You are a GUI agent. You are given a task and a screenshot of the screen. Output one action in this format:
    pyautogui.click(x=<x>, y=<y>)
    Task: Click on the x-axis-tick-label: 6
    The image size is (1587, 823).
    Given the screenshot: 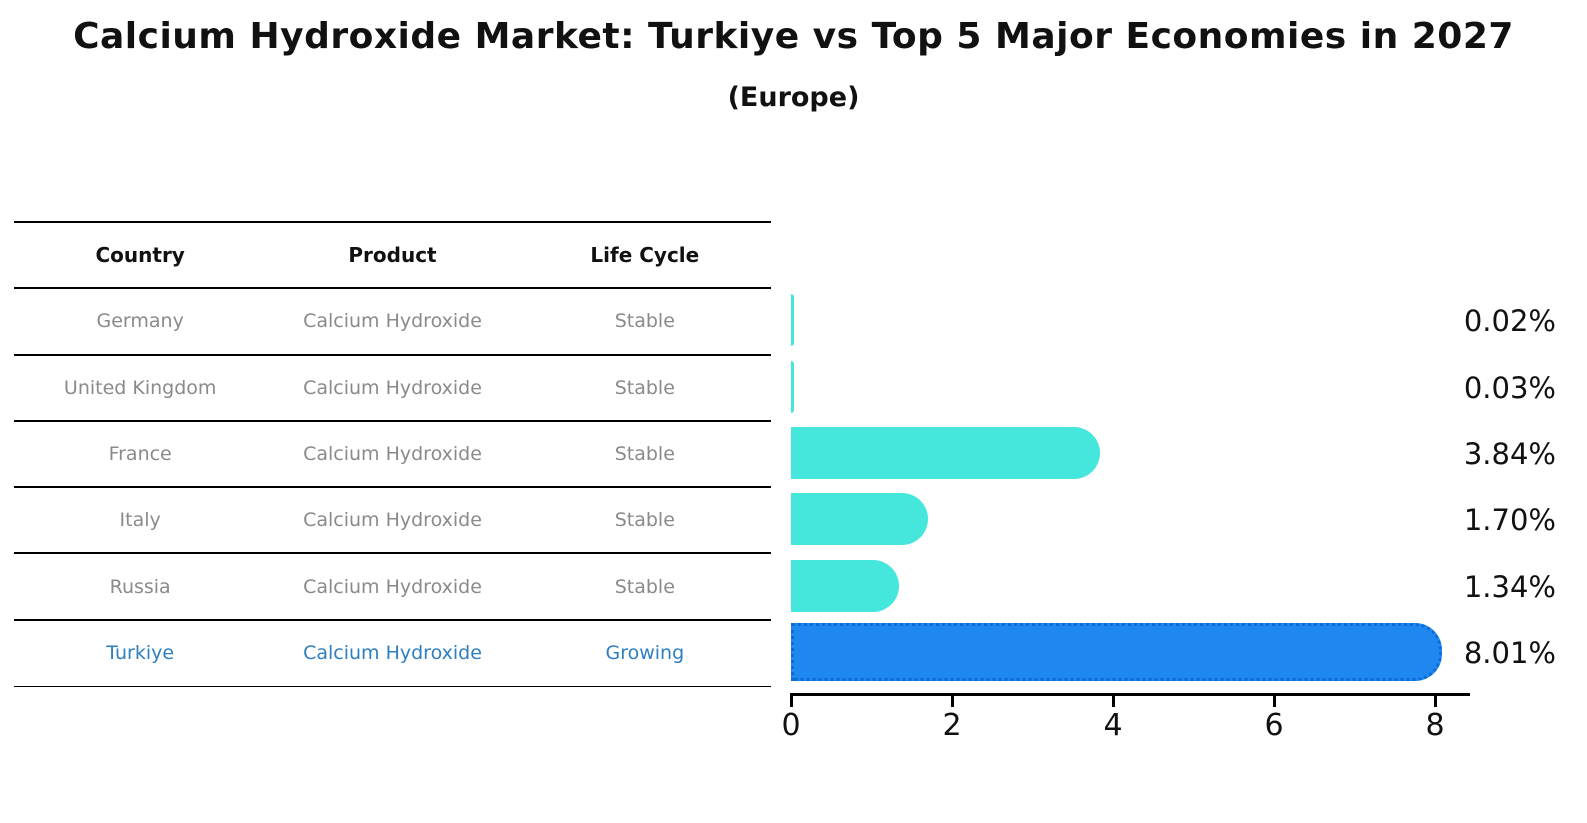 What is the action you would take?
    pyautogui.click(x=1274, y=725)
    